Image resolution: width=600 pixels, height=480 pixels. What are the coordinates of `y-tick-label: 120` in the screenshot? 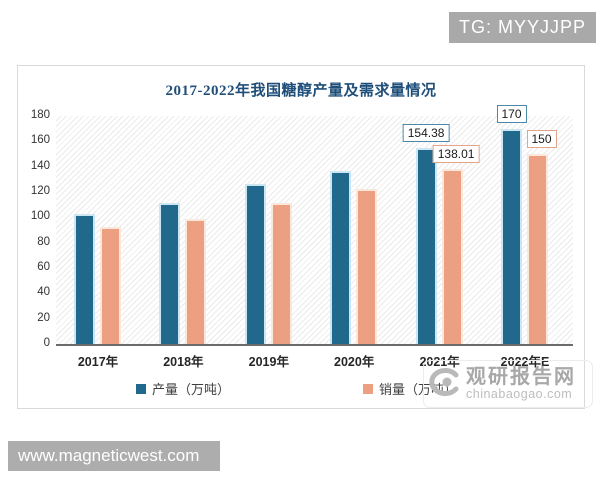 It's located at (40, 191).